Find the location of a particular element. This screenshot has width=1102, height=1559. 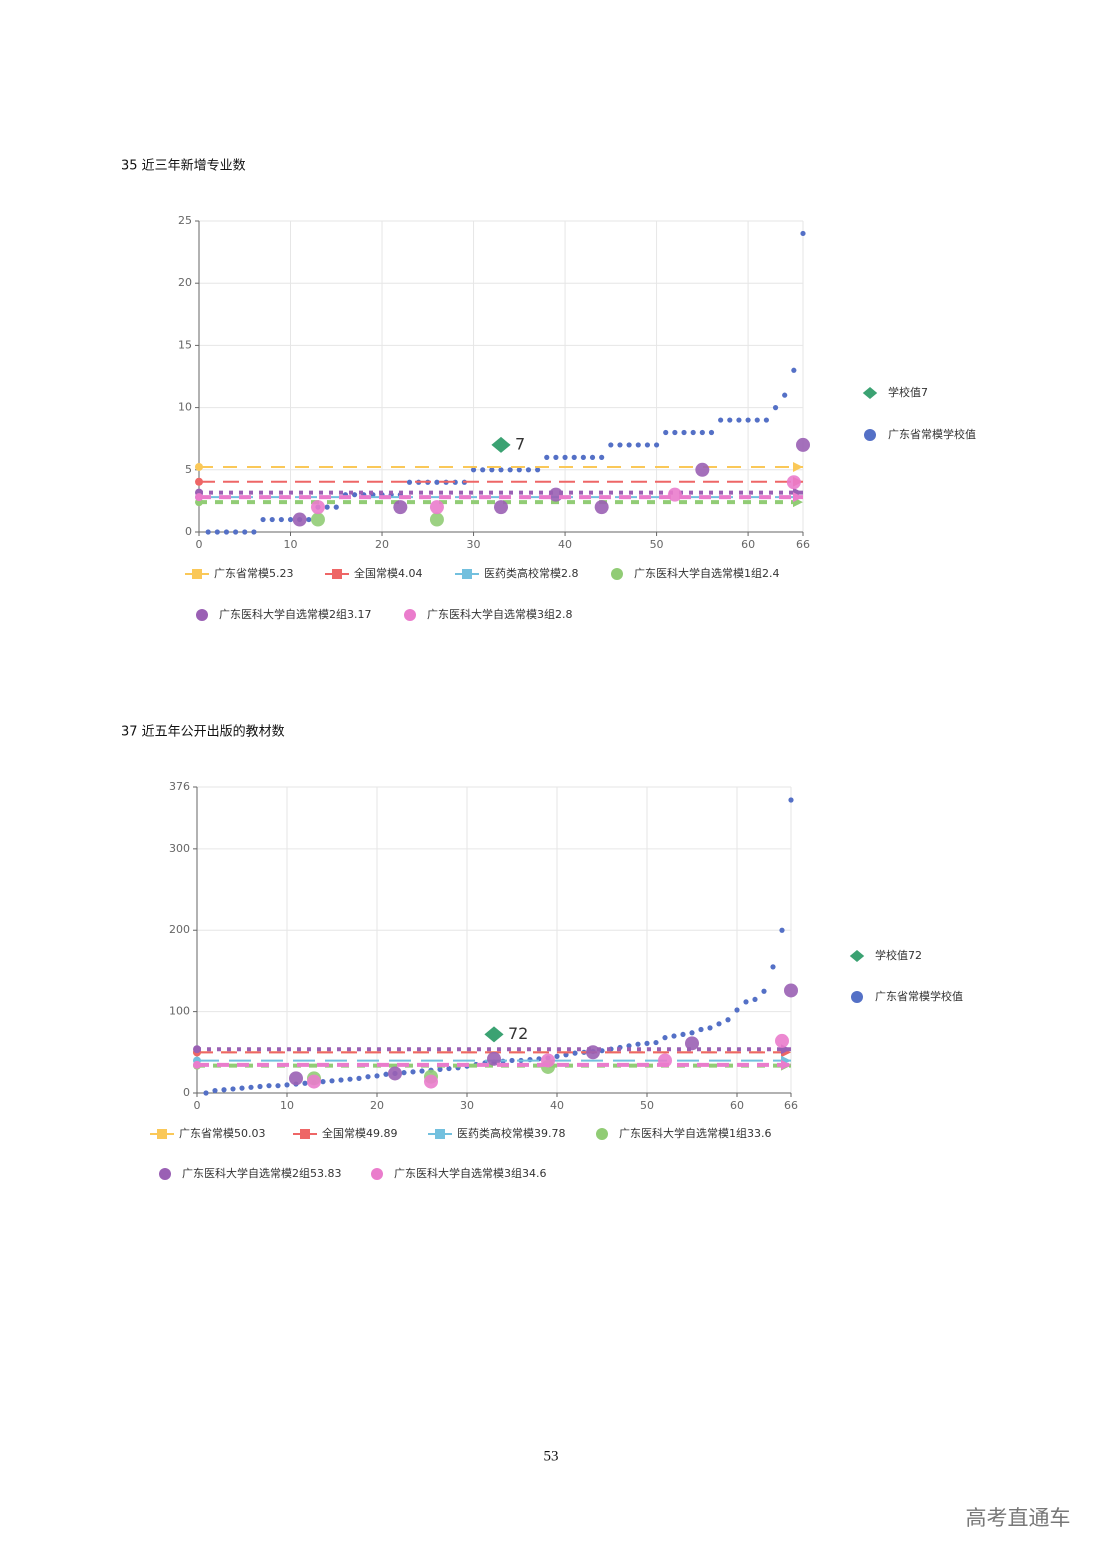

x-tick-label: 60 is located at coordinates (737, 1105).